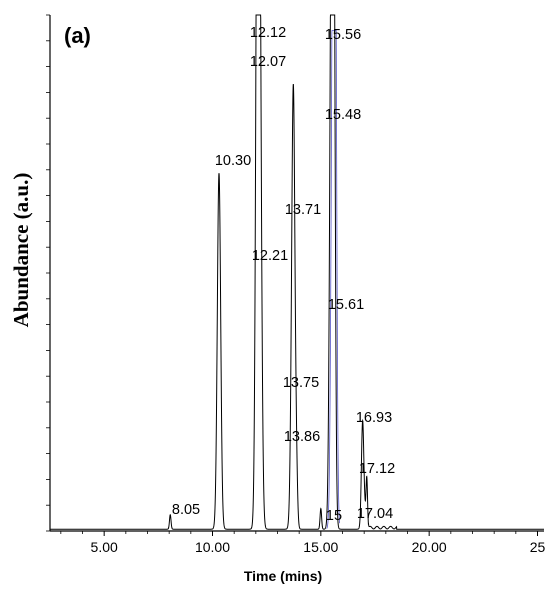 The image size is (550, 590). I want to click on peak-label: 13.75, so click(301, 383).